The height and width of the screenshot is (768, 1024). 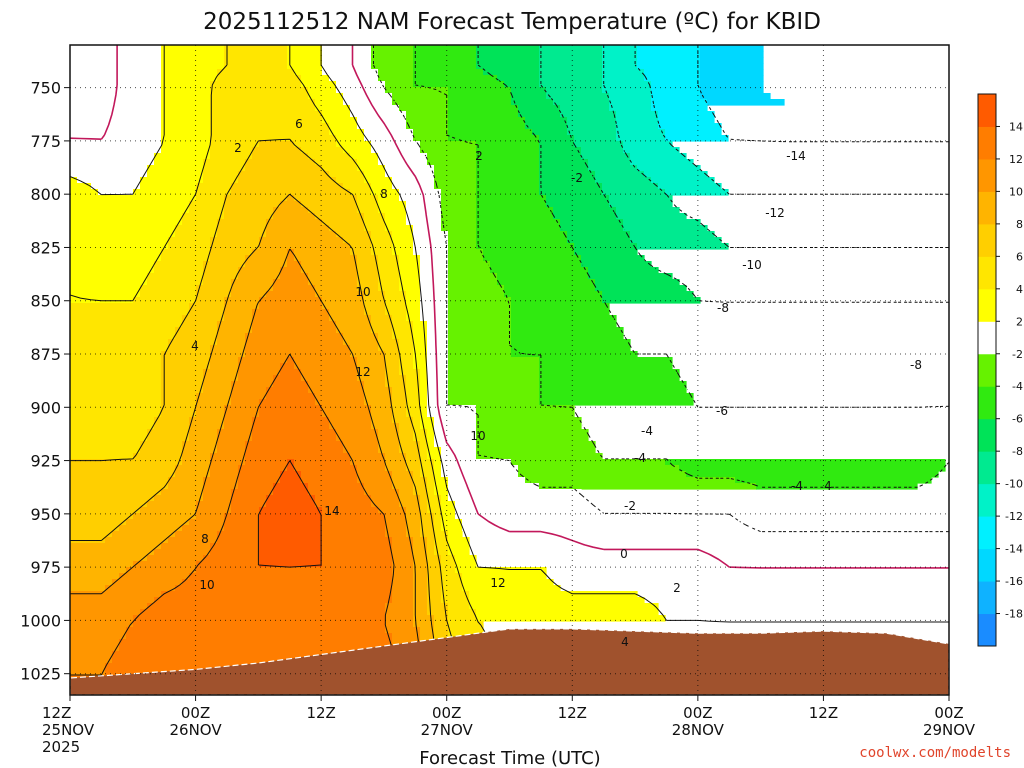 I want to click on contour-label: 4, so click(x=828, y=486).